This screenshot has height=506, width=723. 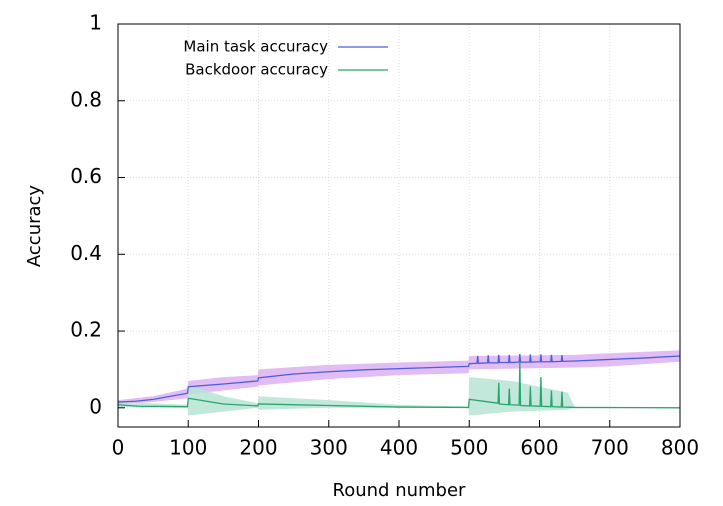 I want to click on x-axis-label: Round number, so click(x=400, y=490).